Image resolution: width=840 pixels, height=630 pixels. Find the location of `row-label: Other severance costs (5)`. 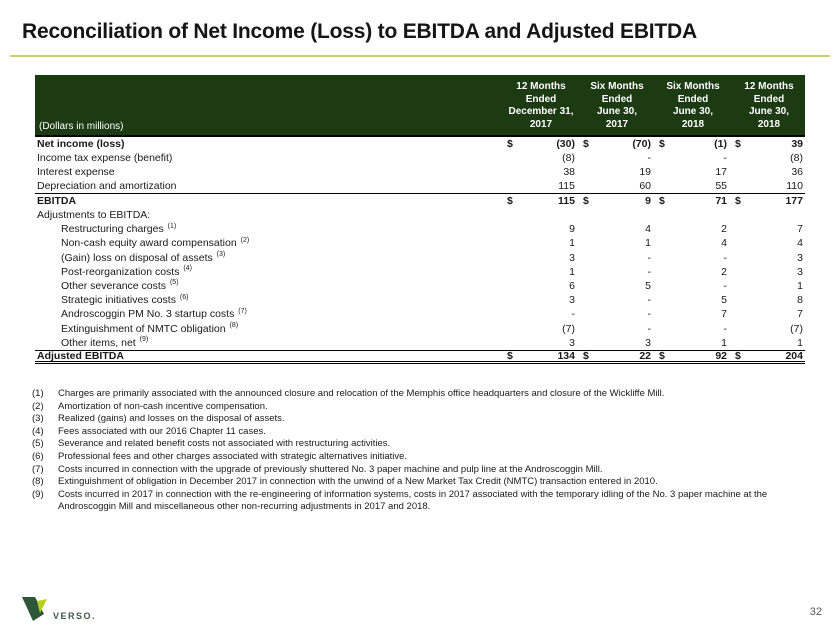

row-label: Other severance costs (5) is located at coordinates (120, 285).